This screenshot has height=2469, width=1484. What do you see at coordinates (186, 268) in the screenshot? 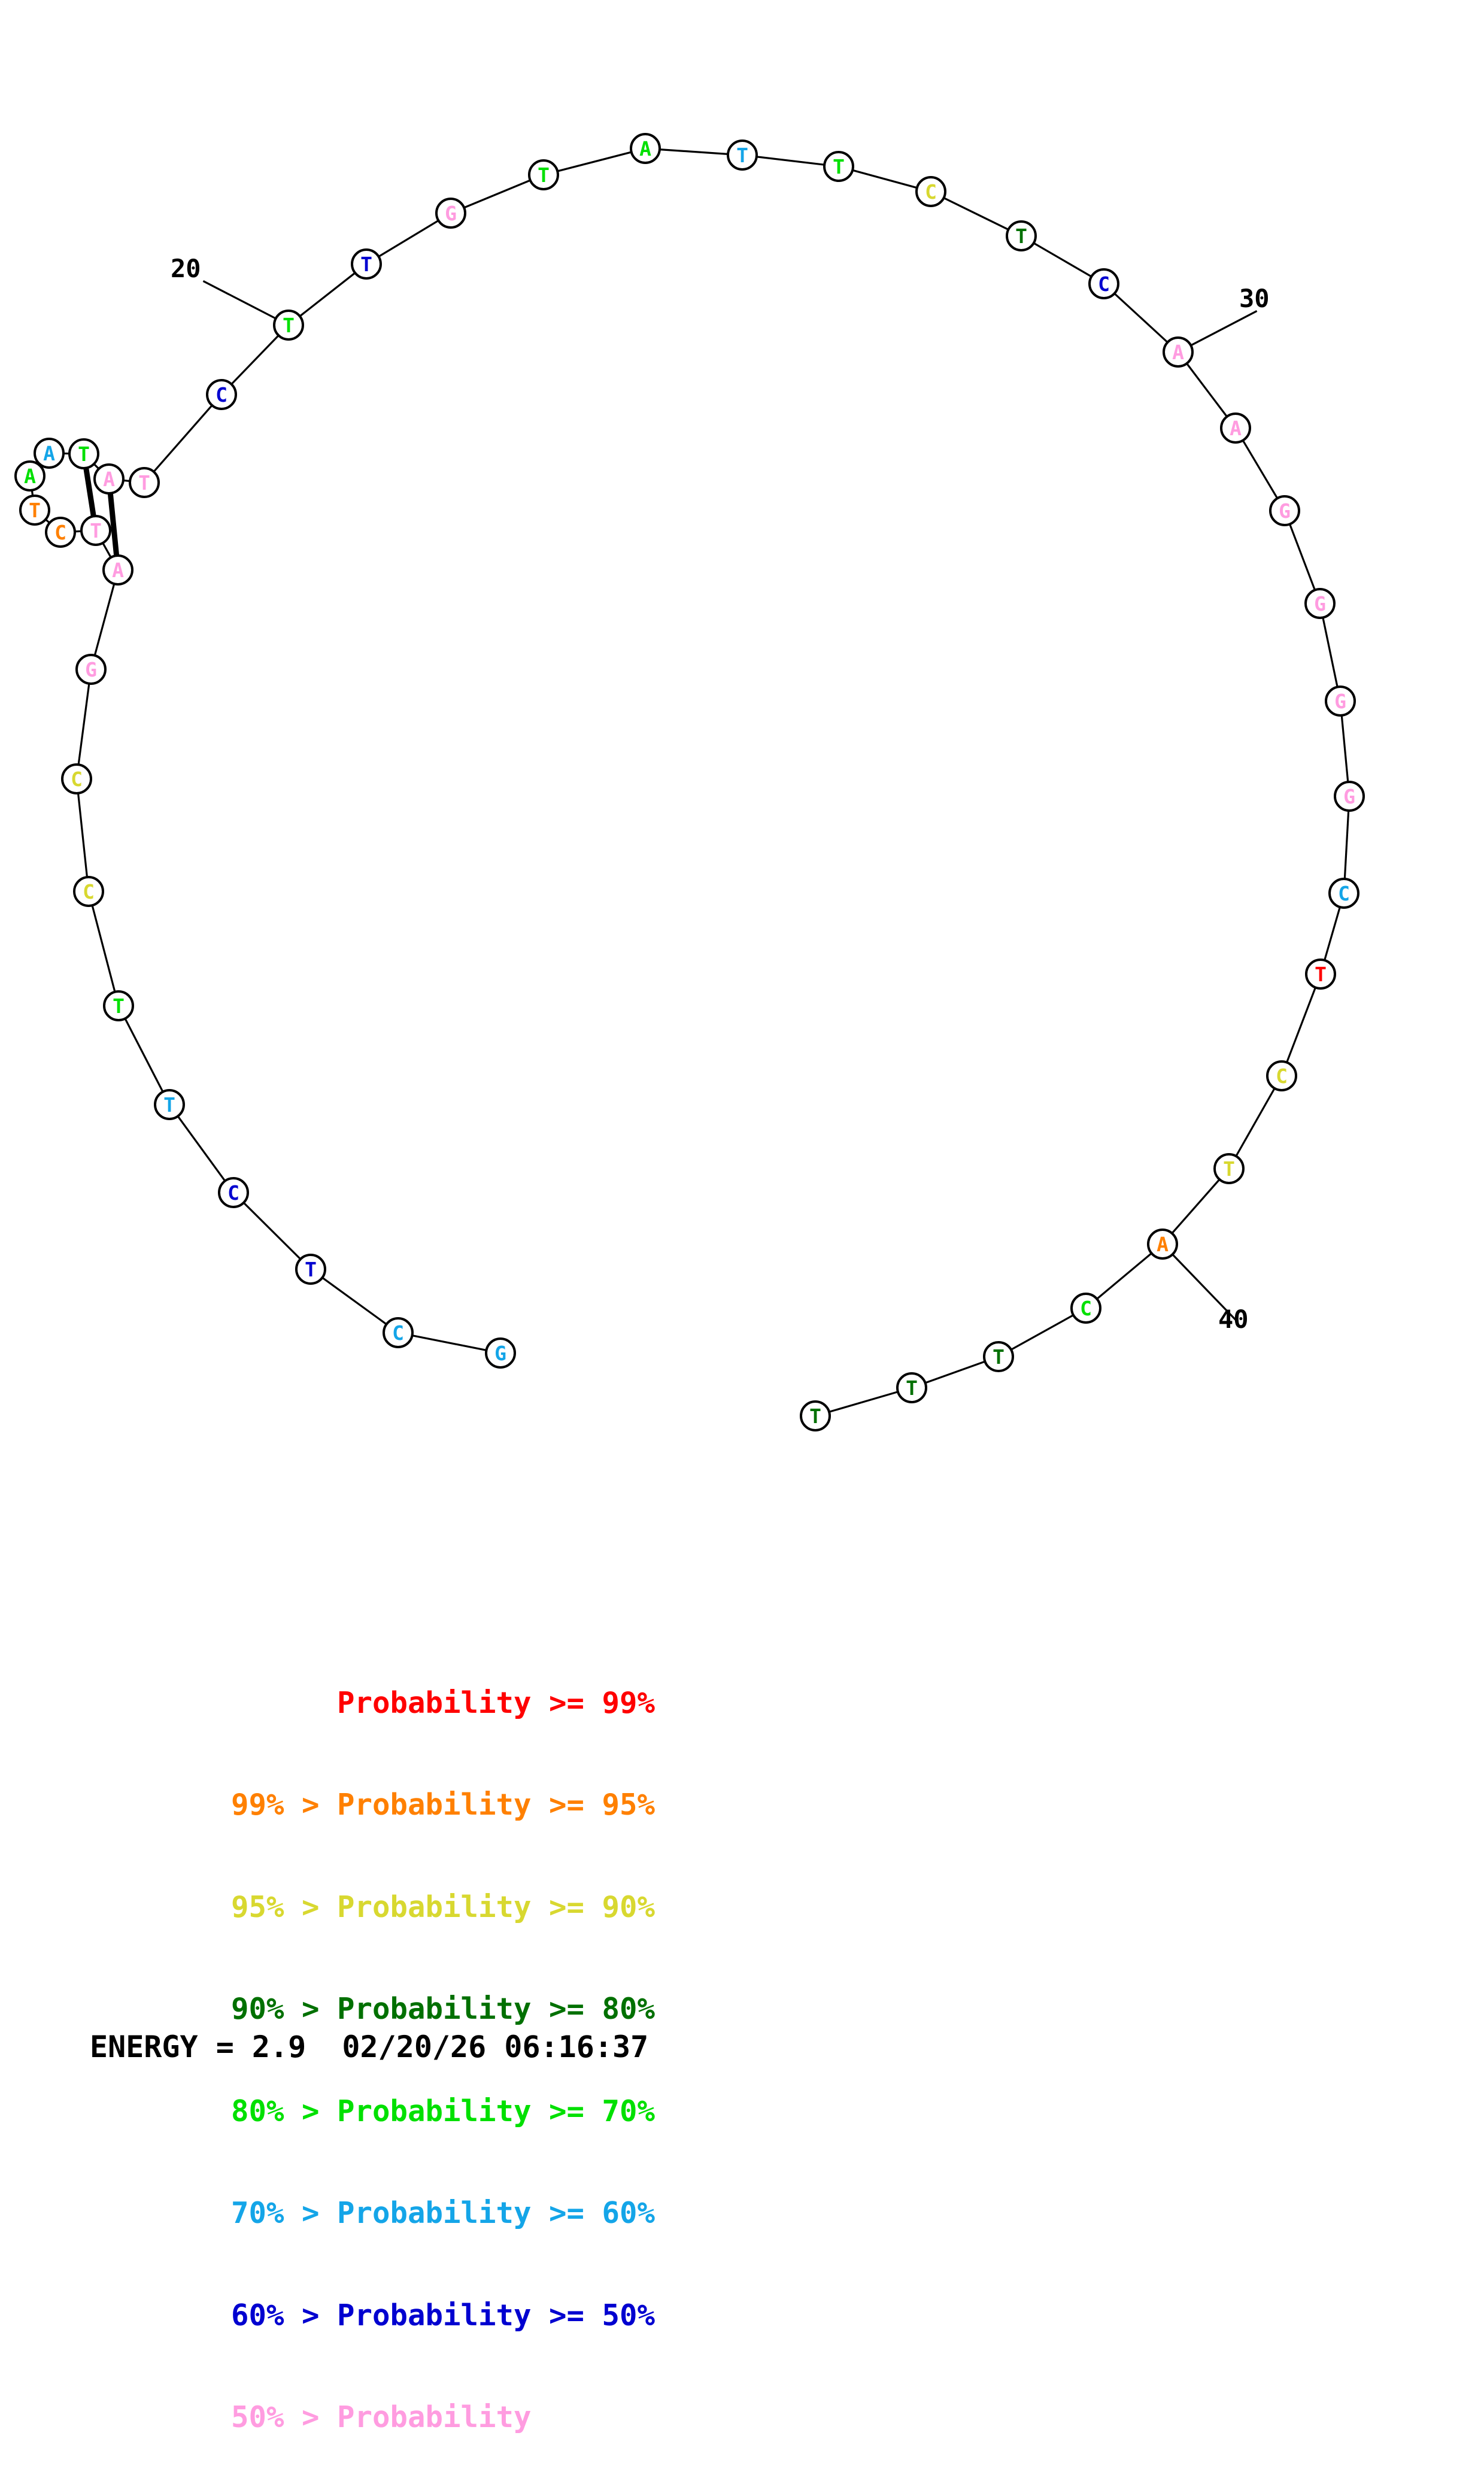
I see `position-number-label: 20` at bounding box center [186, 268].